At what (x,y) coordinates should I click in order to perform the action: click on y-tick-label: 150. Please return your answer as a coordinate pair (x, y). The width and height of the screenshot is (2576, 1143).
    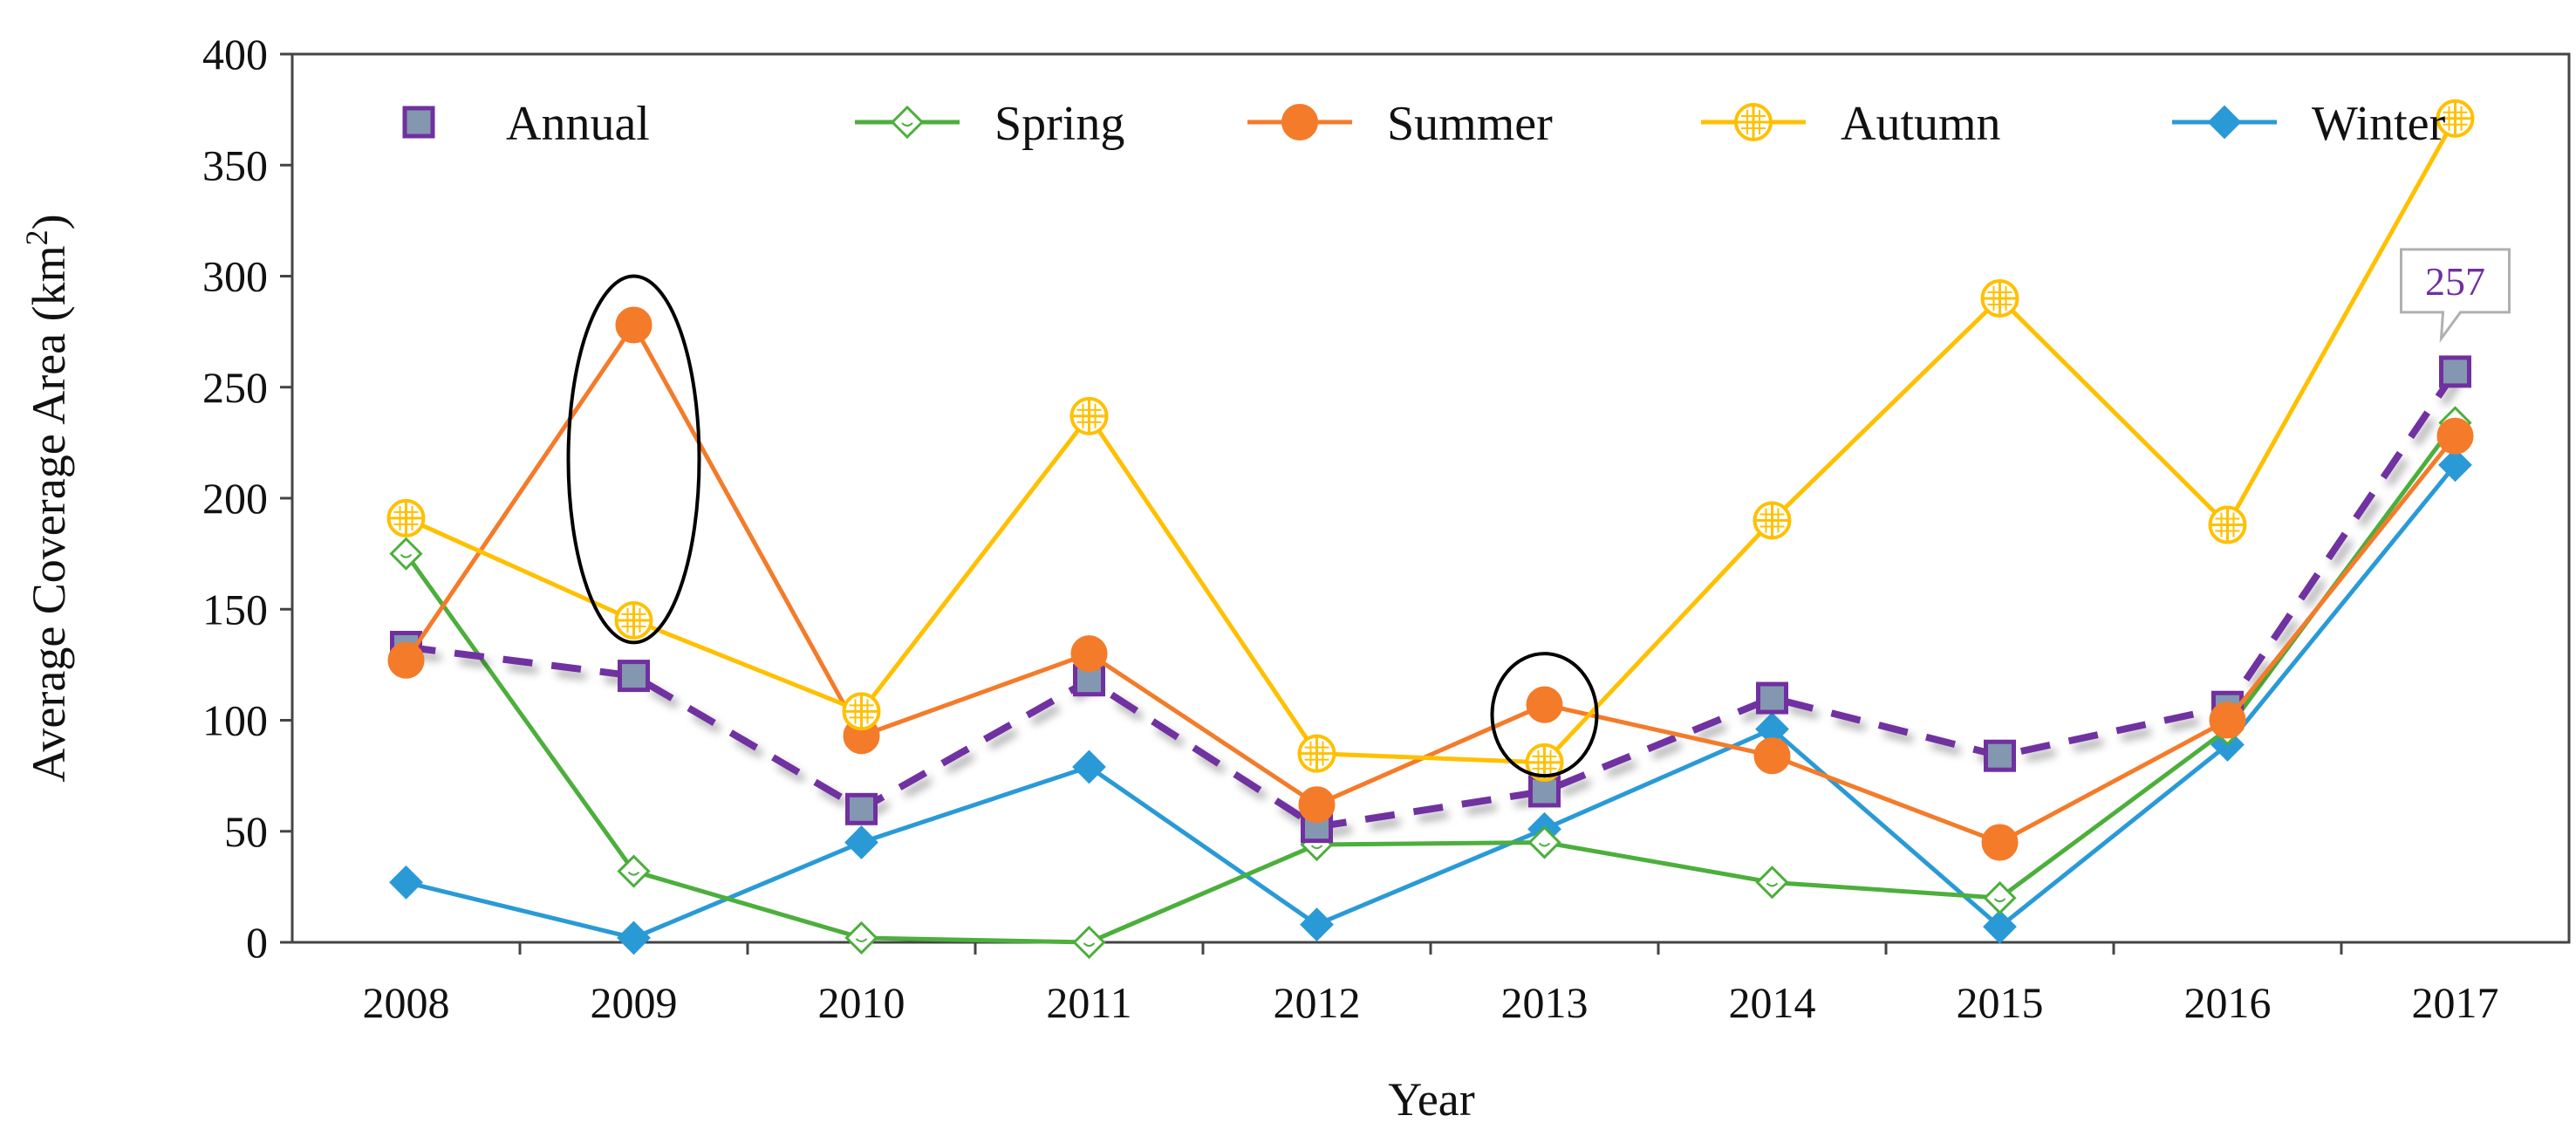
    Looking at the image, I should click on (235, 609).